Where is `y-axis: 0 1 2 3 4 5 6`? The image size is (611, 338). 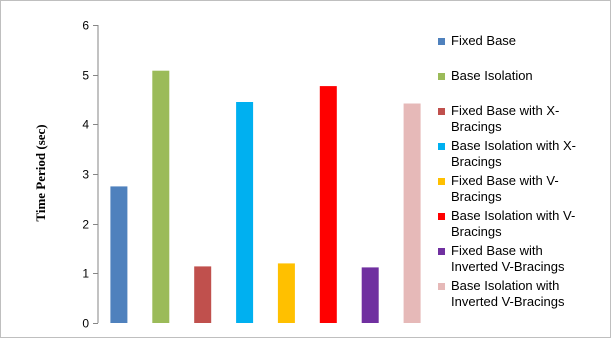 y-axis: 0 1 2 3 4 5 6 is located at coordinates (90, 175).